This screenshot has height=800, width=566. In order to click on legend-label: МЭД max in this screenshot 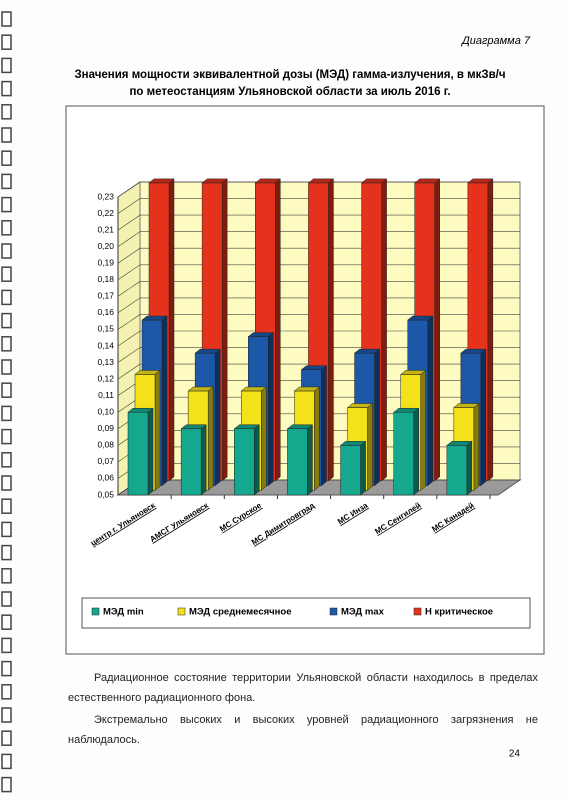, I will do `click(363, 612)`.